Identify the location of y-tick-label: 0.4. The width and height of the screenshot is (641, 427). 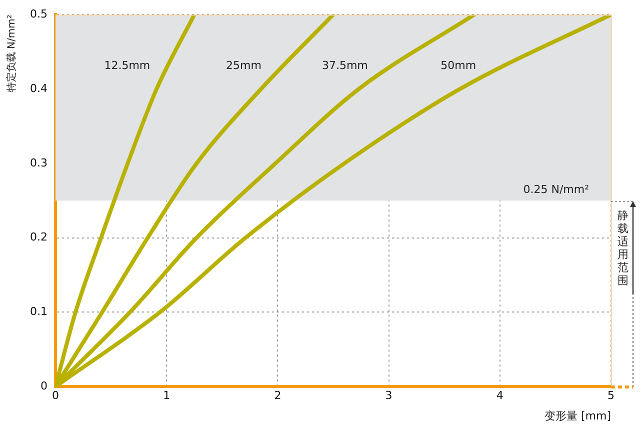
(39, 88).